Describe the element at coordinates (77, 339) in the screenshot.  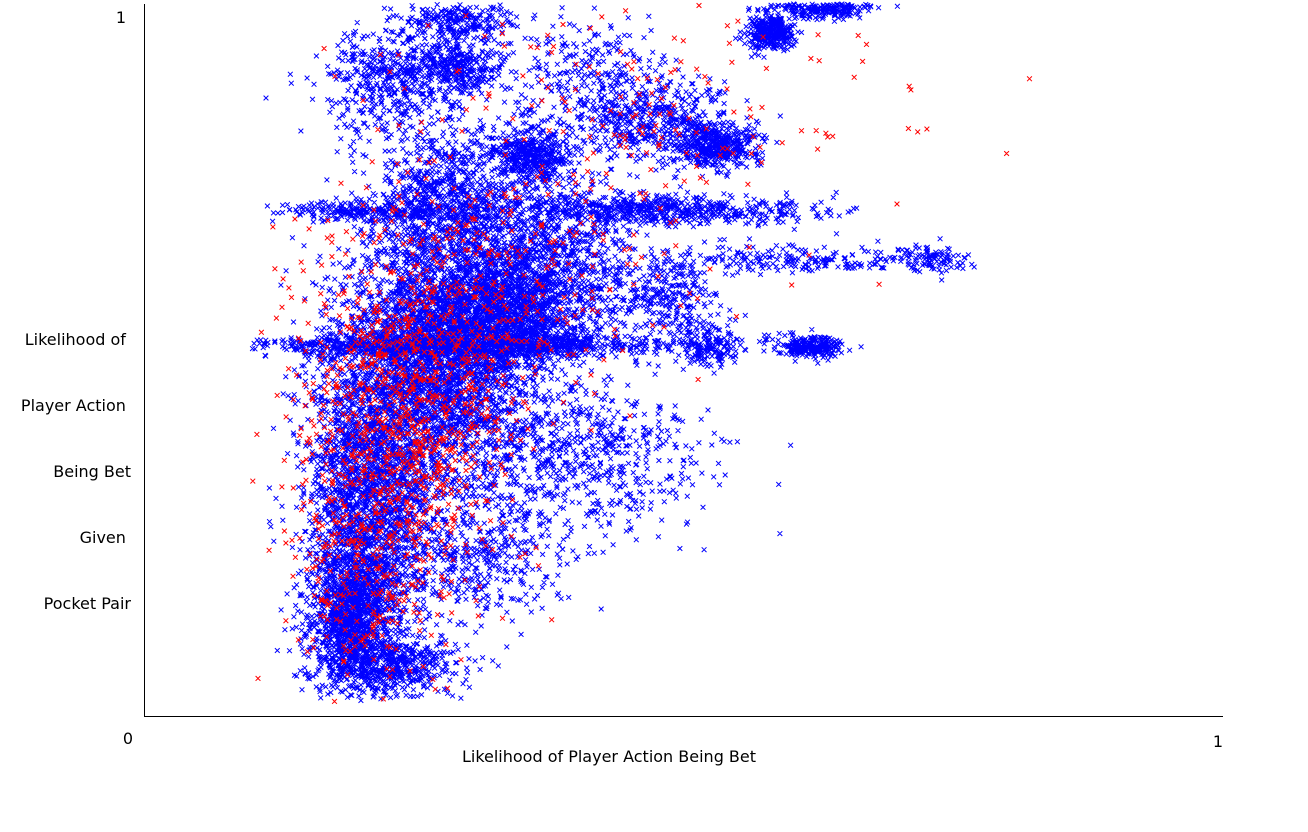
I see `y-axis-title-line-1: Likelihood of` at that location.